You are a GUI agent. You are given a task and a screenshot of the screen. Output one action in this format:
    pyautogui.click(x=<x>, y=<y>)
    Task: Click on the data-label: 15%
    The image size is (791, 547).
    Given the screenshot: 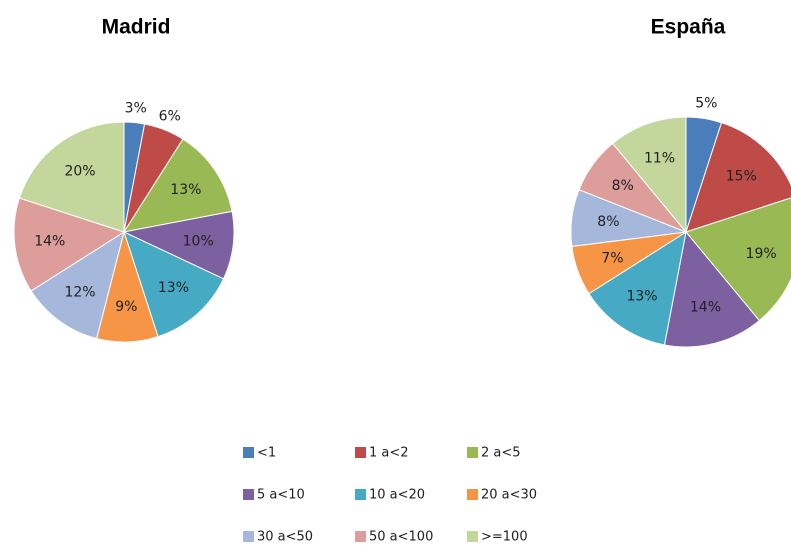 What is the action you would take?
    pyautogui.click(x=741, y=177)
    